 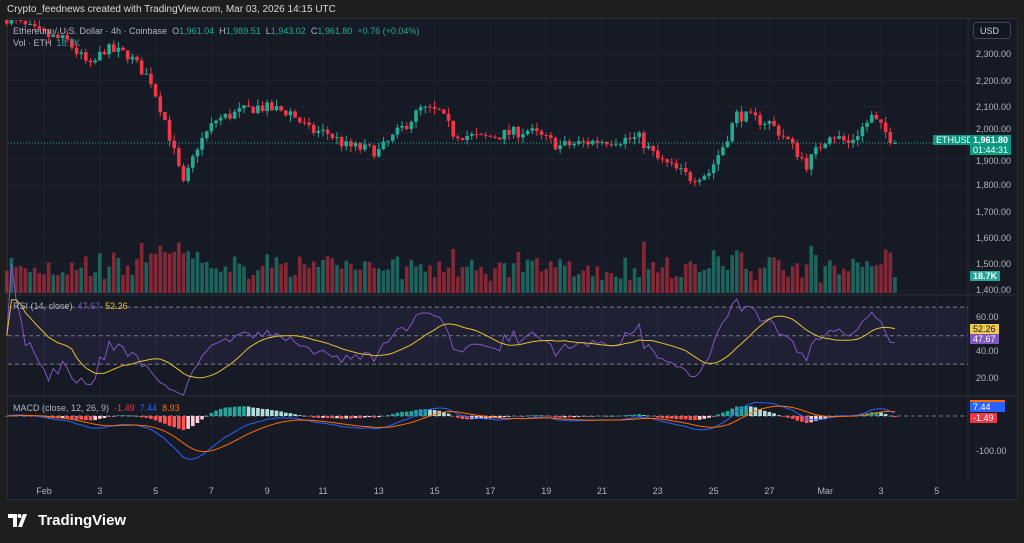 What do you see at coordinates (992, 30) in the screenshot?
I see `currency-button: USD` at bounding box center [992, 30].